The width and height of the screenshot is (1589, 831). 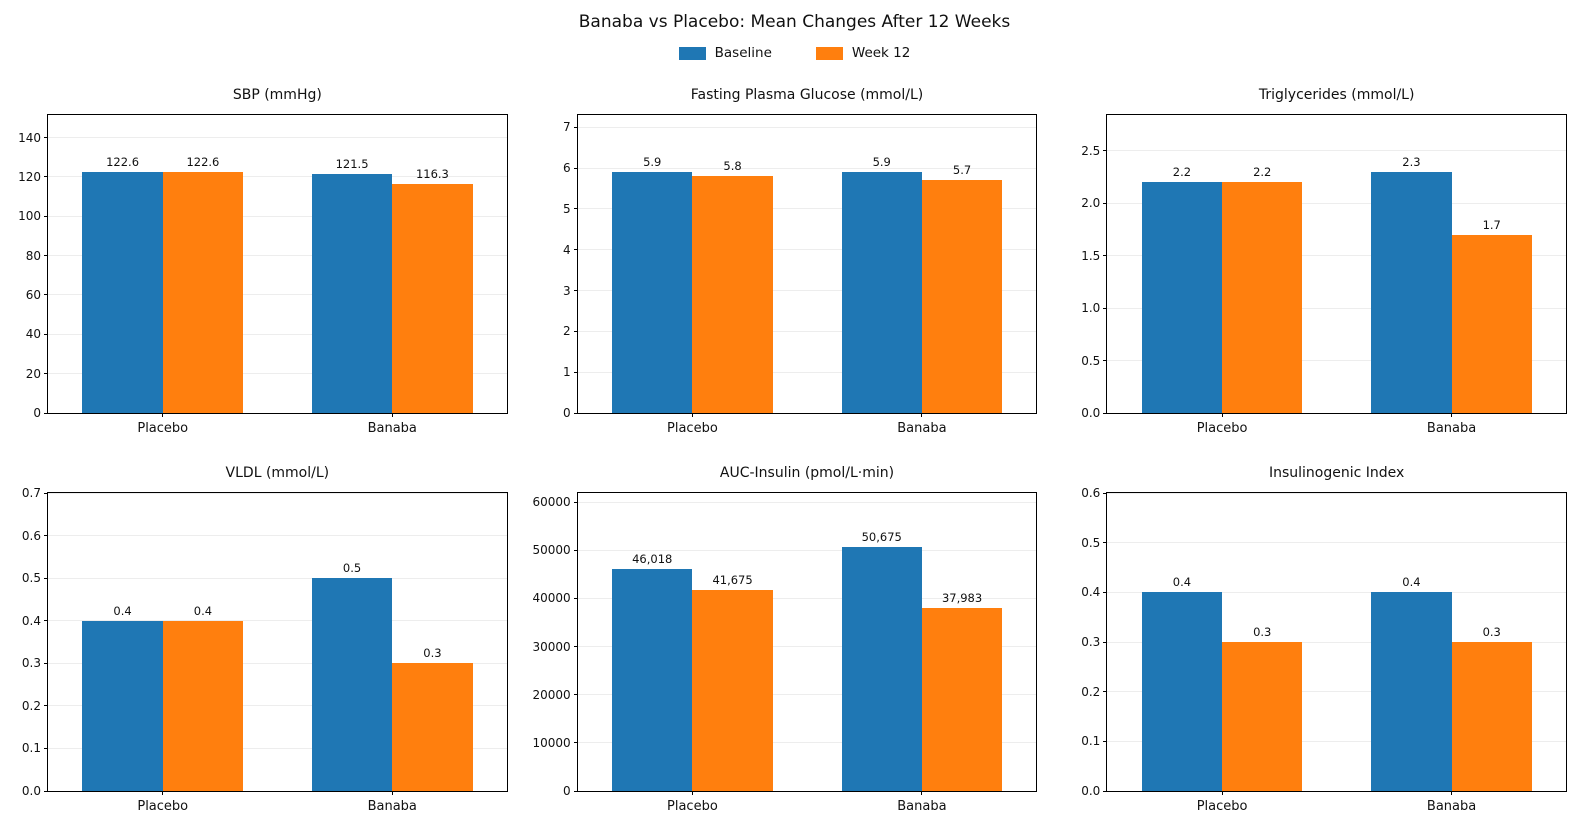 What do you see at coordinates (551, 598) in the screenshot?
I see `y-tick-label: 40000` at bounding box center [551, 598].